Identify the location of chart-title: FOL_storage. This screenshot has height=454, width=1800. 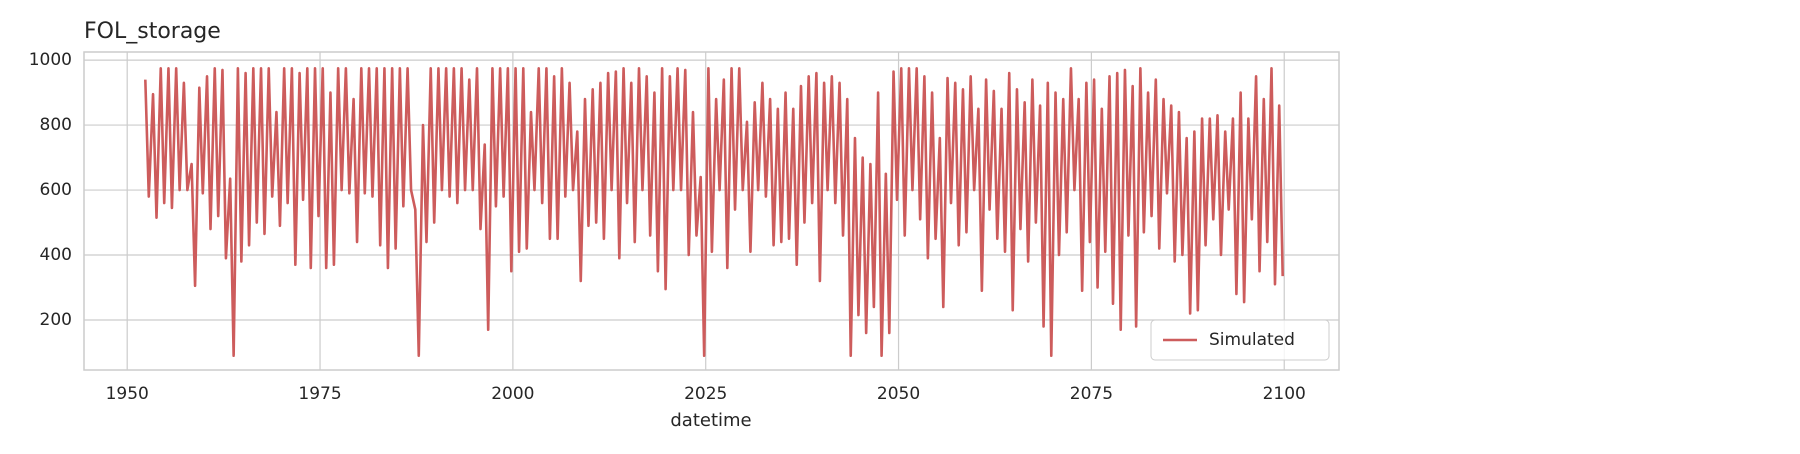
(152, 31).